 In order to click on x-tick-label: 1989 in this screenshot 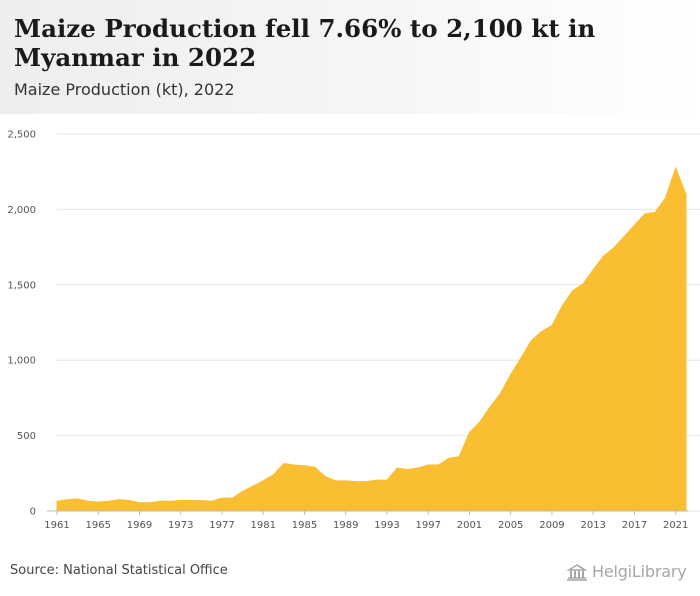, I will do `click(345, 525)`.